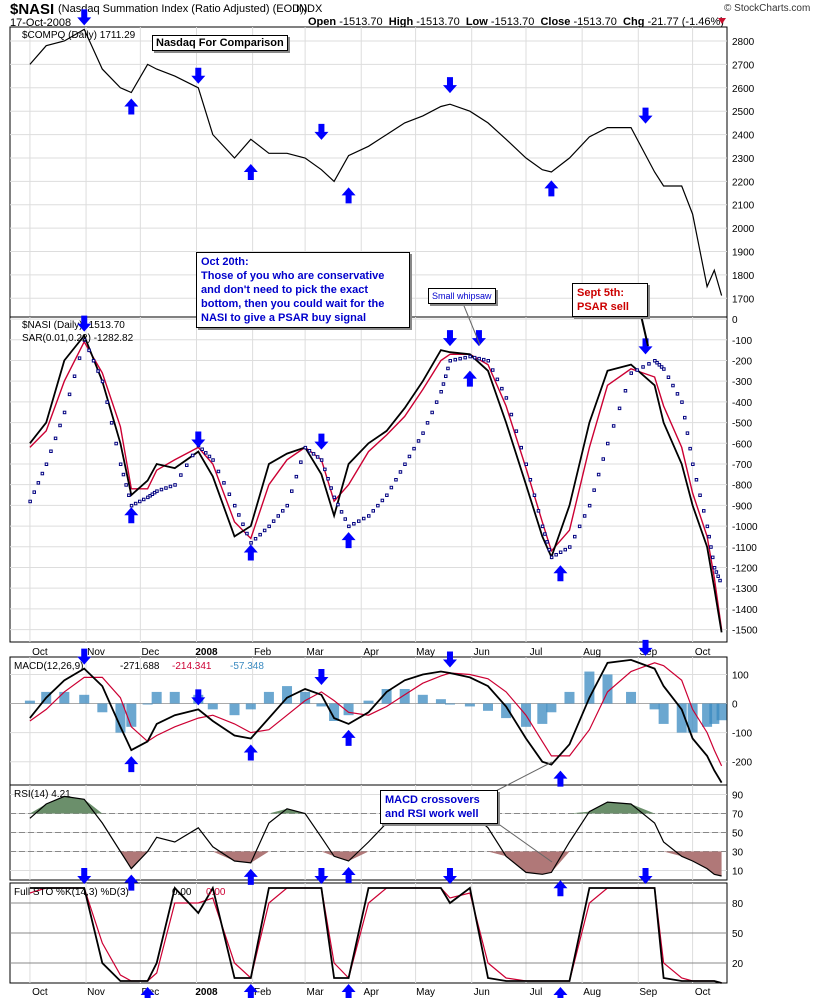  What do you see at coordinates (603, 307) in the screenshot?
I see `note-sept5-line: PSAR sell` at bounding box center [603, 307].